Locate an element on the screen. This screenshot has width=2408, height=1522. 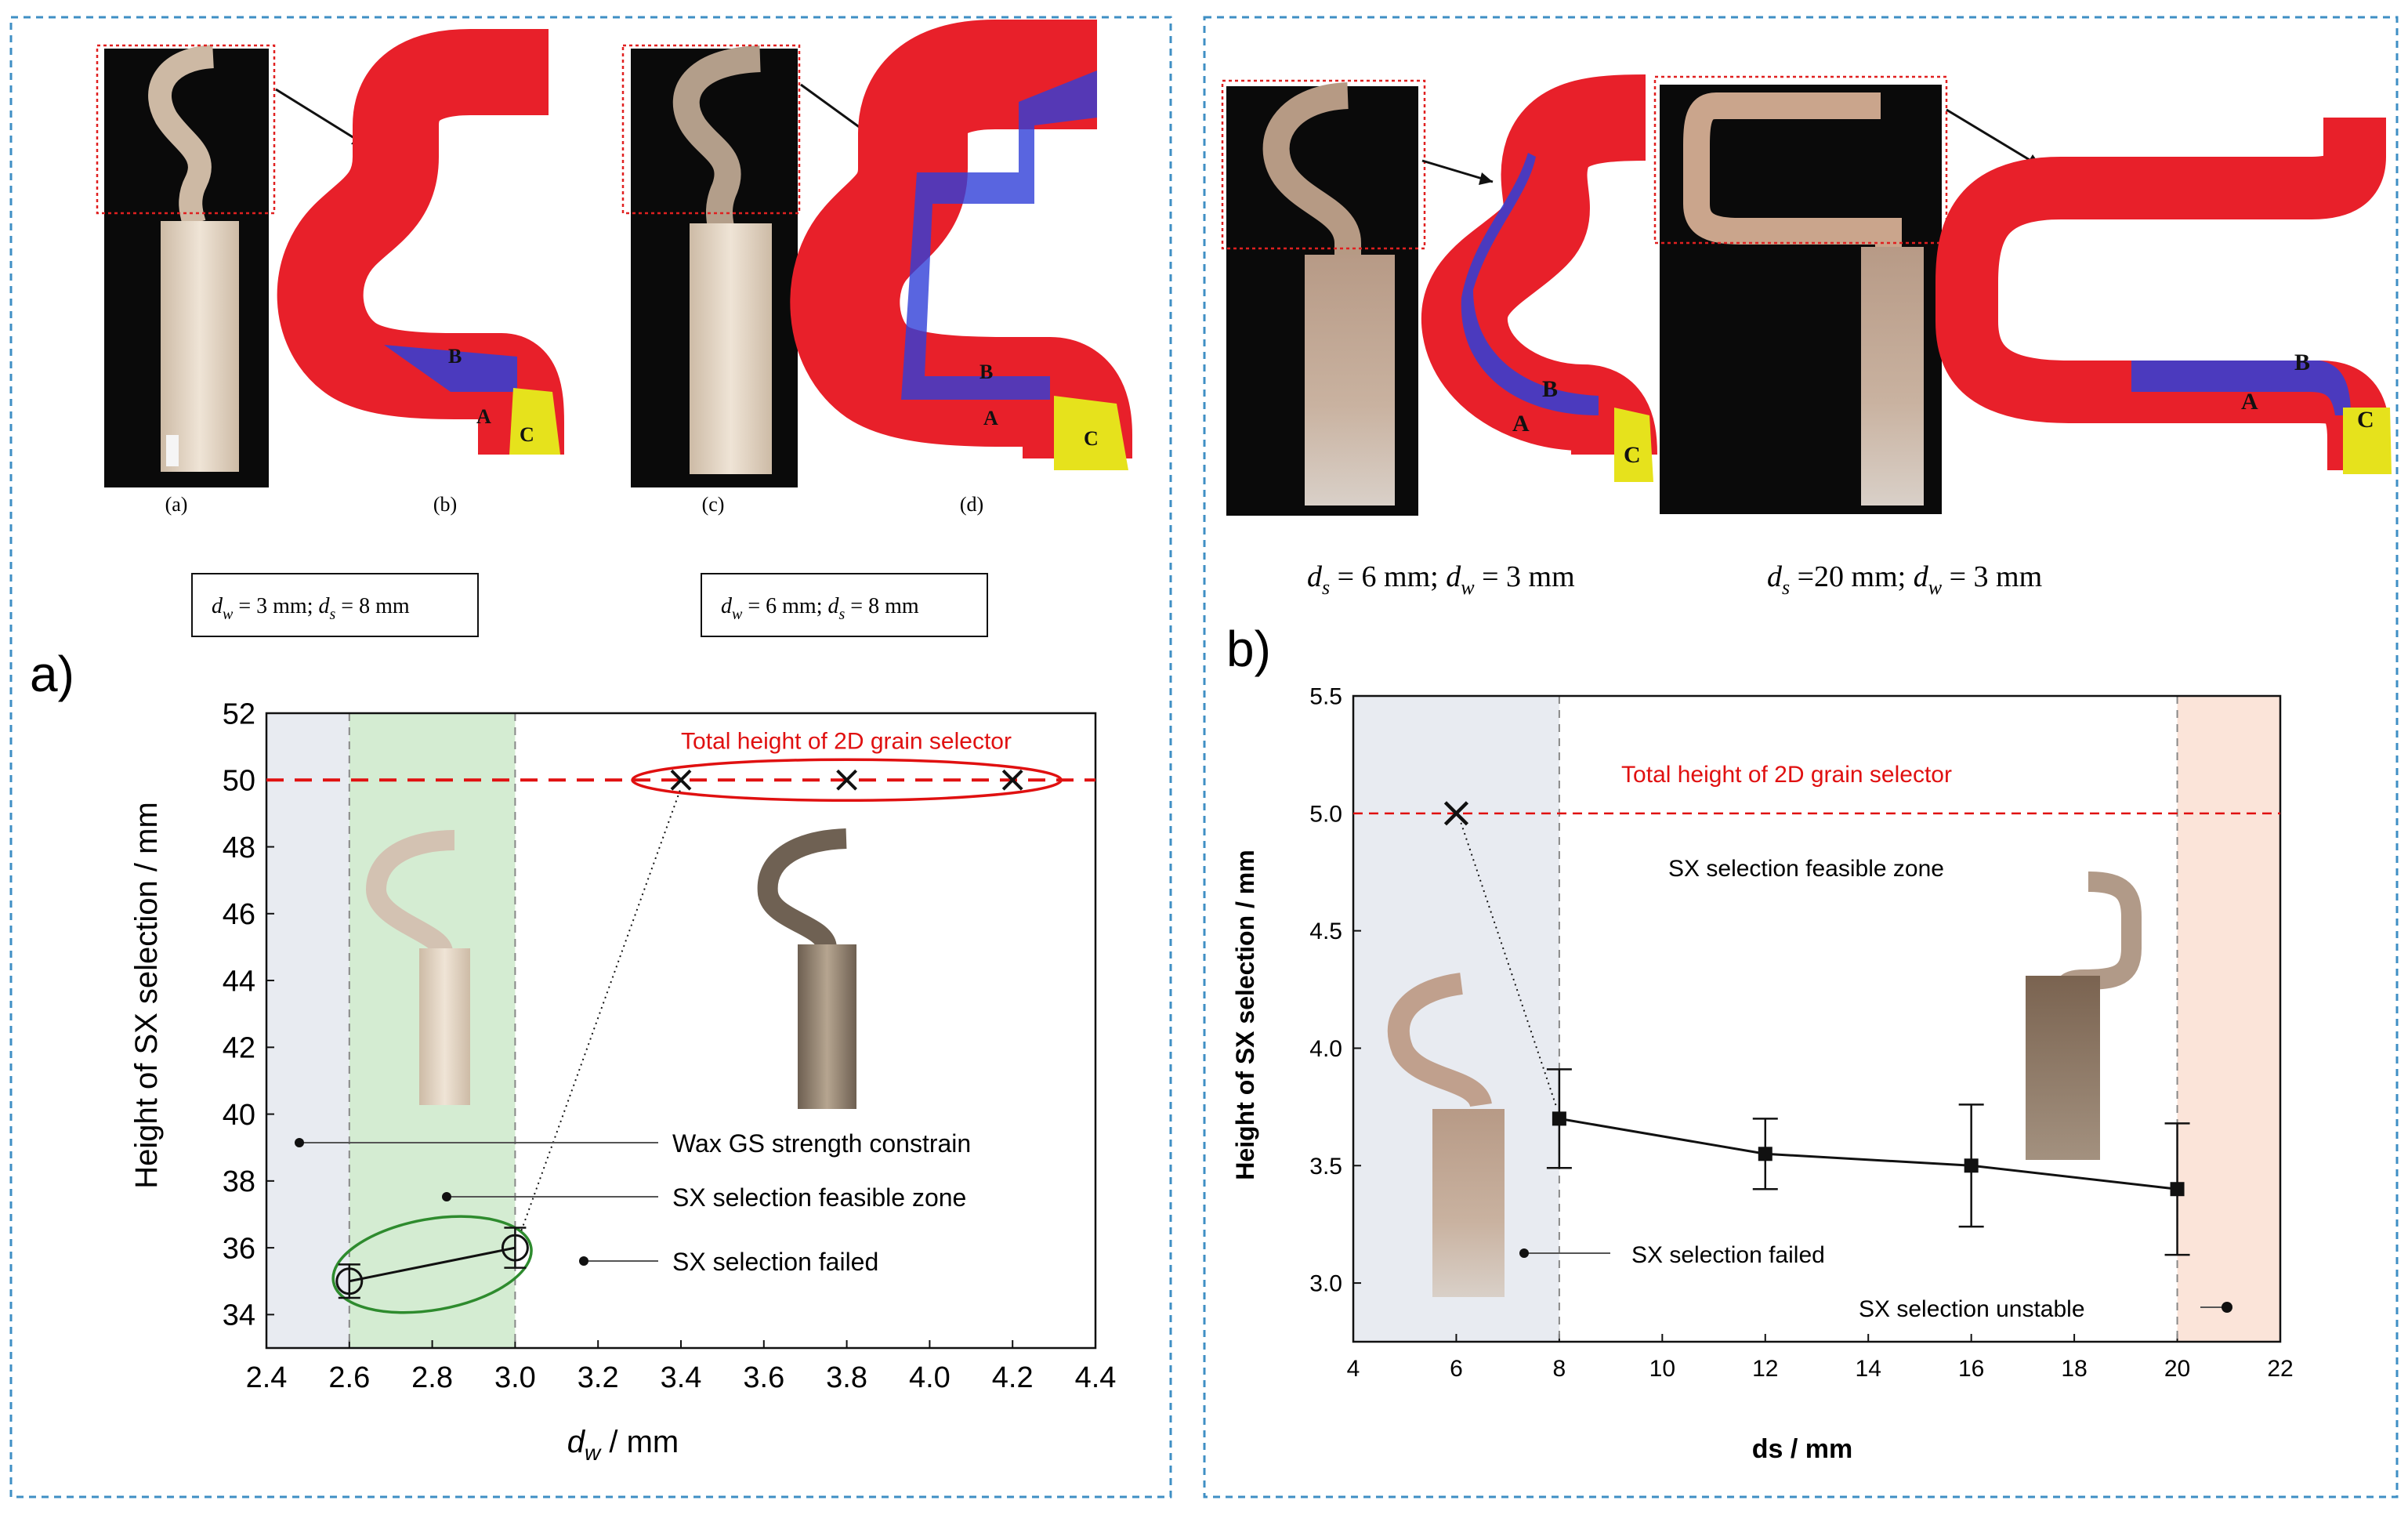
caption-3-s1: s is located at coordinates (1326, 587).